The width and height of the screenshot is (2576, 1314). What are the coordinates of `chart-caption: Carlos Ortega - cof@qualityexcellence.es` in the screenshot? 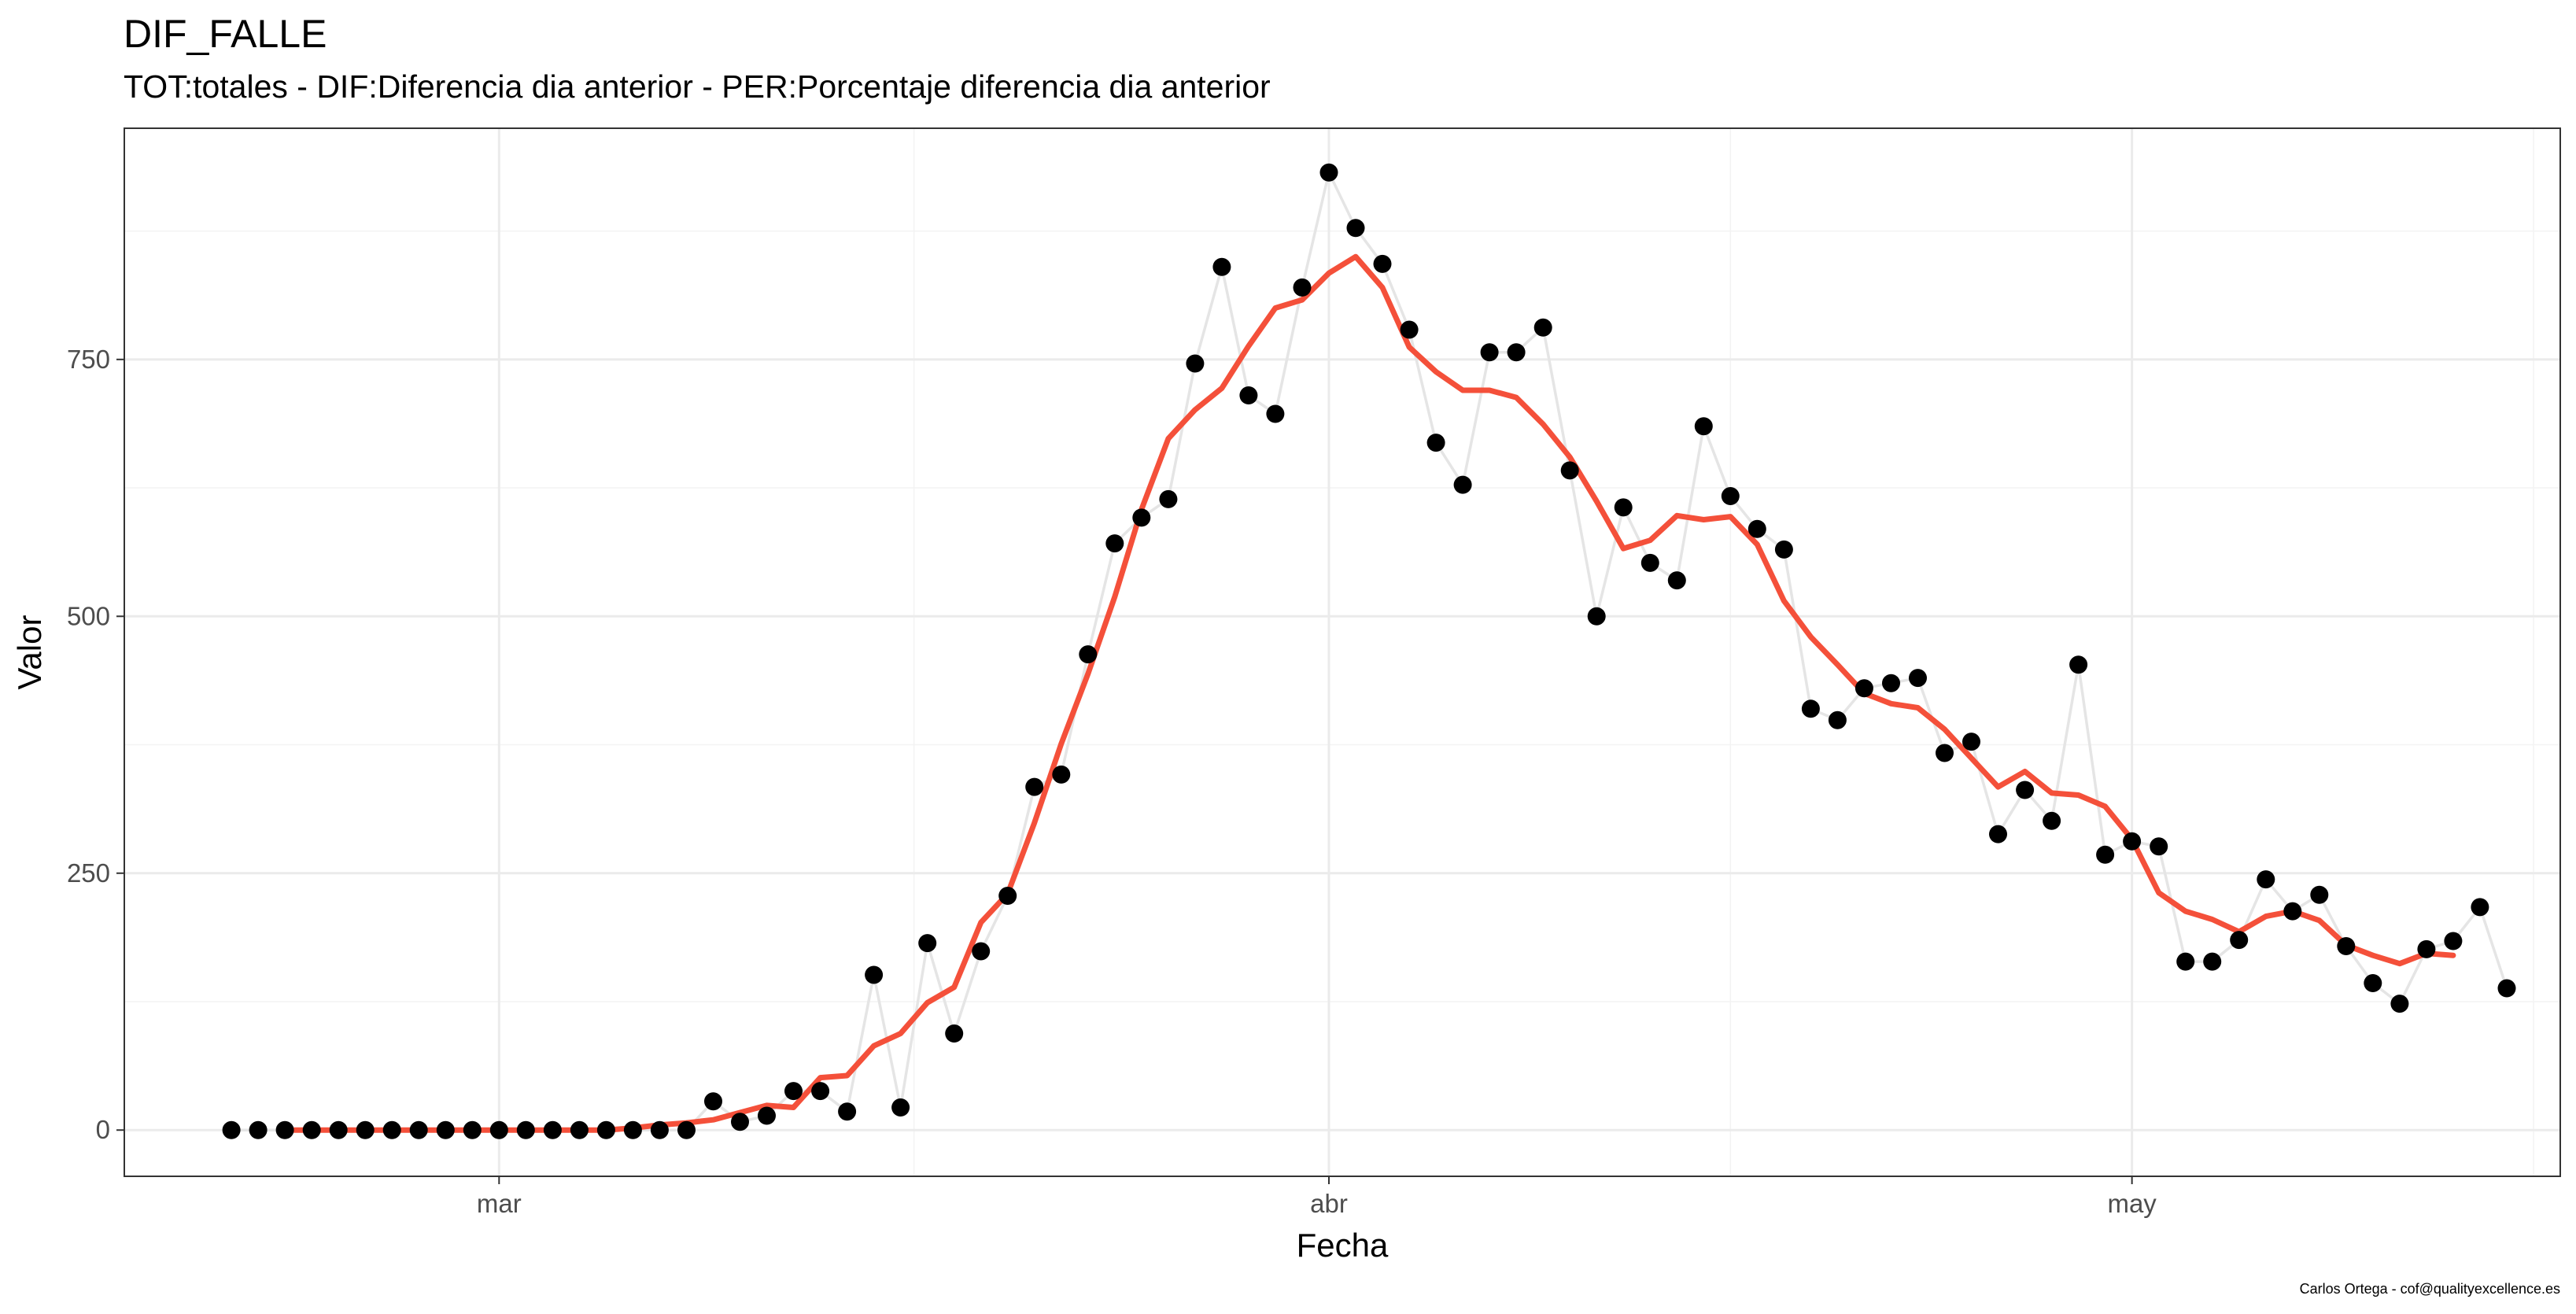 It's located at (2429, 1289).